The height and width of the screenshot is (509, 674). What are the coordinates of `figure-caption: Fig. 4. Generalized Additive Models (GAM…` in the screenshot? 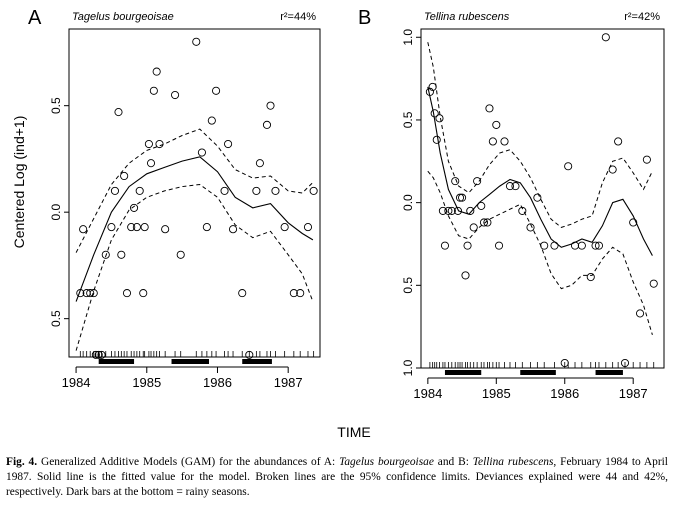 It's located at (337, 477).